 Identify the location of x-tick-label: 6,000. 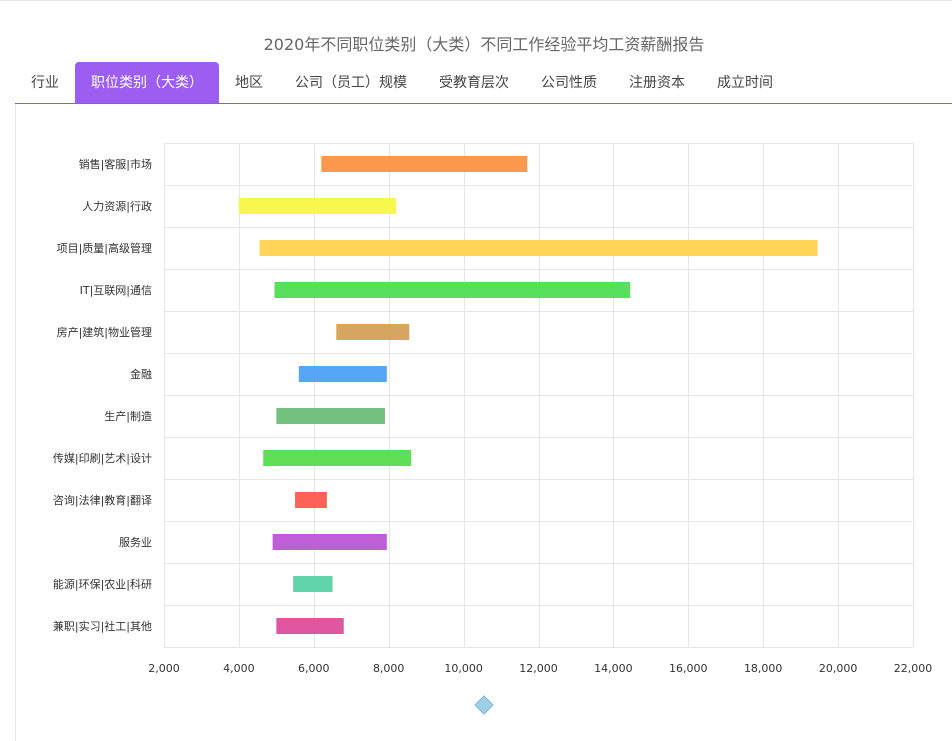
(314, 668).